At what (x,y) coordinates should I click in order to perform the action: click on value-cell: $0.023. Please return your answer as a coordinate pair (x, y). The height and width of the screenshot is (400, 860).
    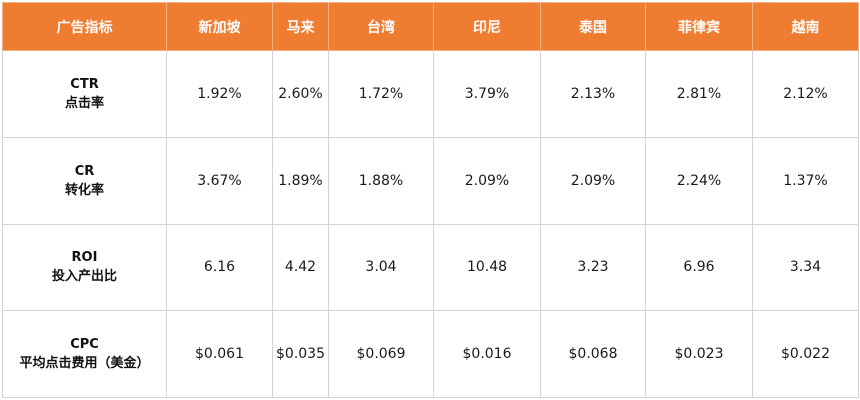
    Looking at the image, I should click on (699, 354).